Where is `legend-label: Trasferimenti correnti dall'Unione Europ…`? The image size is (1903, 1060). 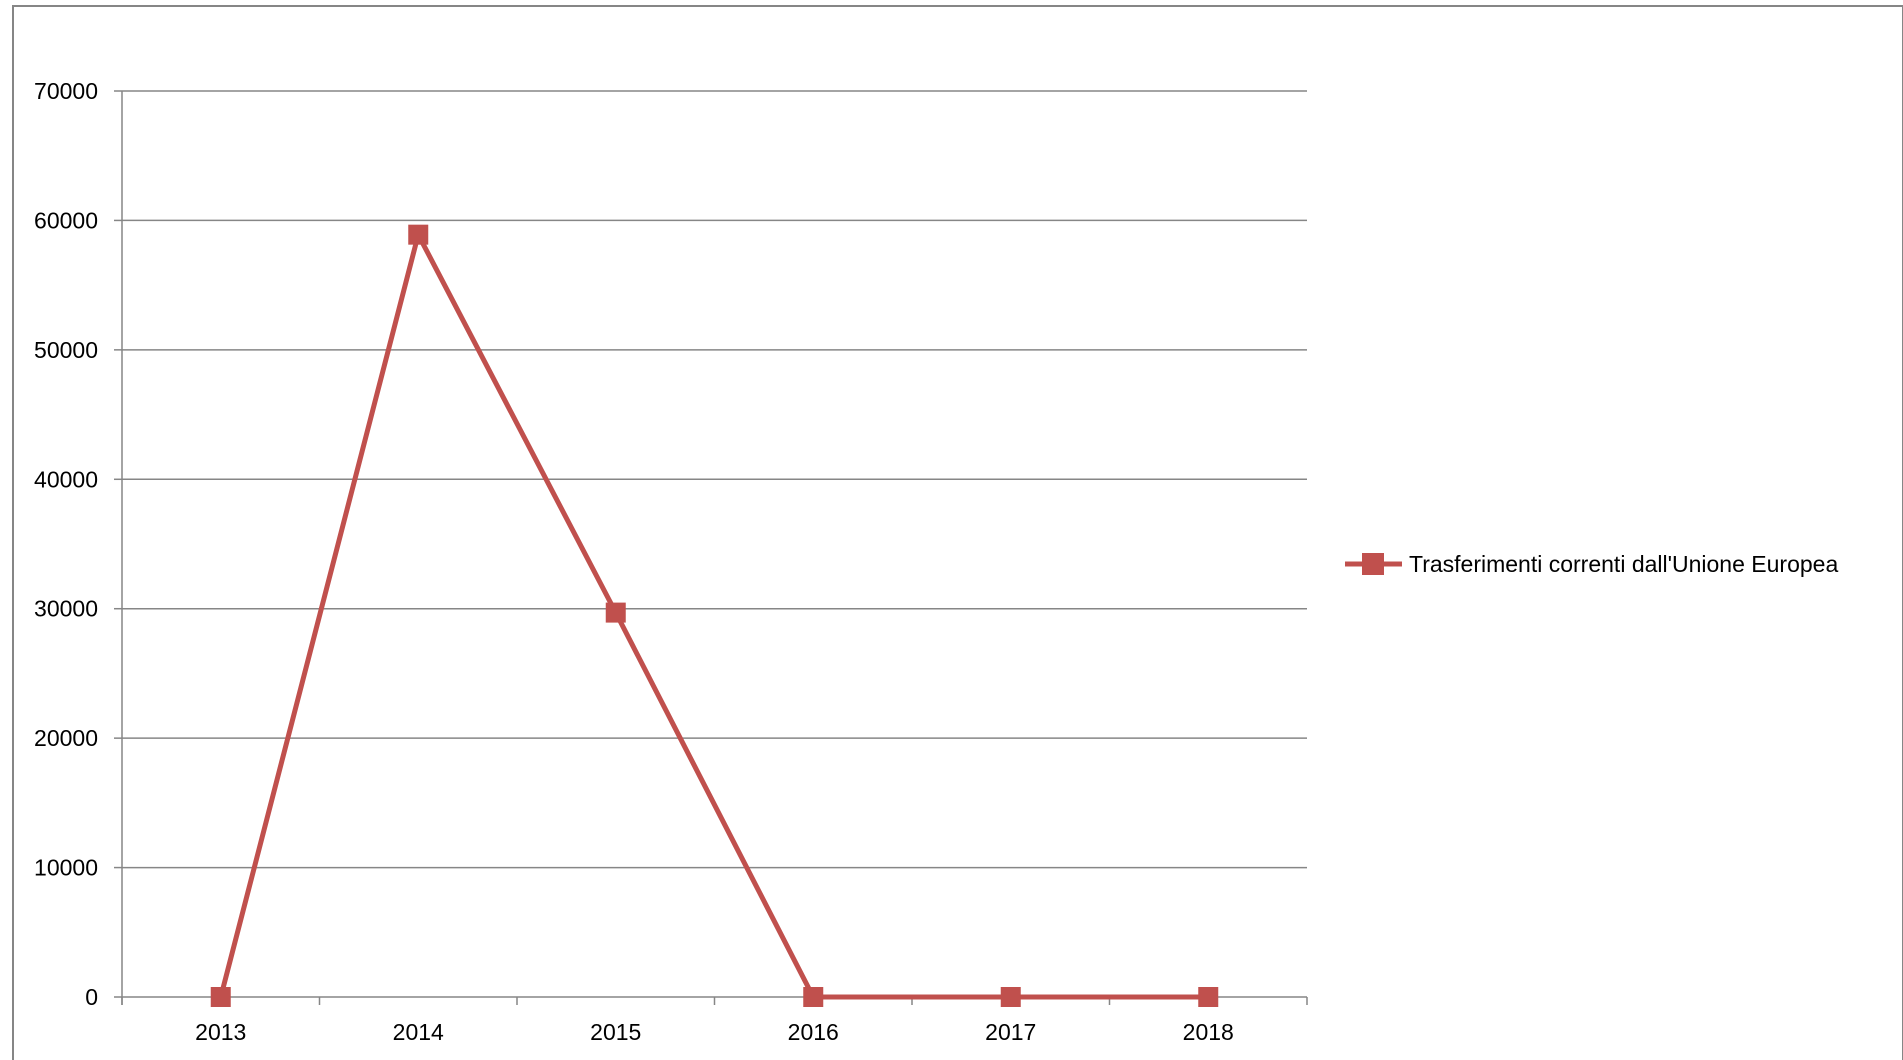 legend-label: Trasferimenti correnti dall'Unione Europ… is located at coordinates (1623, 564).